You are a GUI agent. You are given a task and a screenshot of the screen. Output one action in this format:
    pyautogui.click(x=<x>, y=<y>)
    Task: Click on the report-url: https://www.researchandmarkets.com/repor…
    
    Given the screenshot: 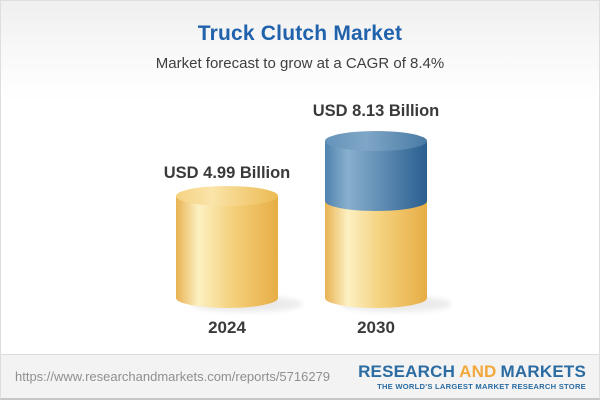 What is the action you would take?
    pyautogui.click(x=173, y=376)
    